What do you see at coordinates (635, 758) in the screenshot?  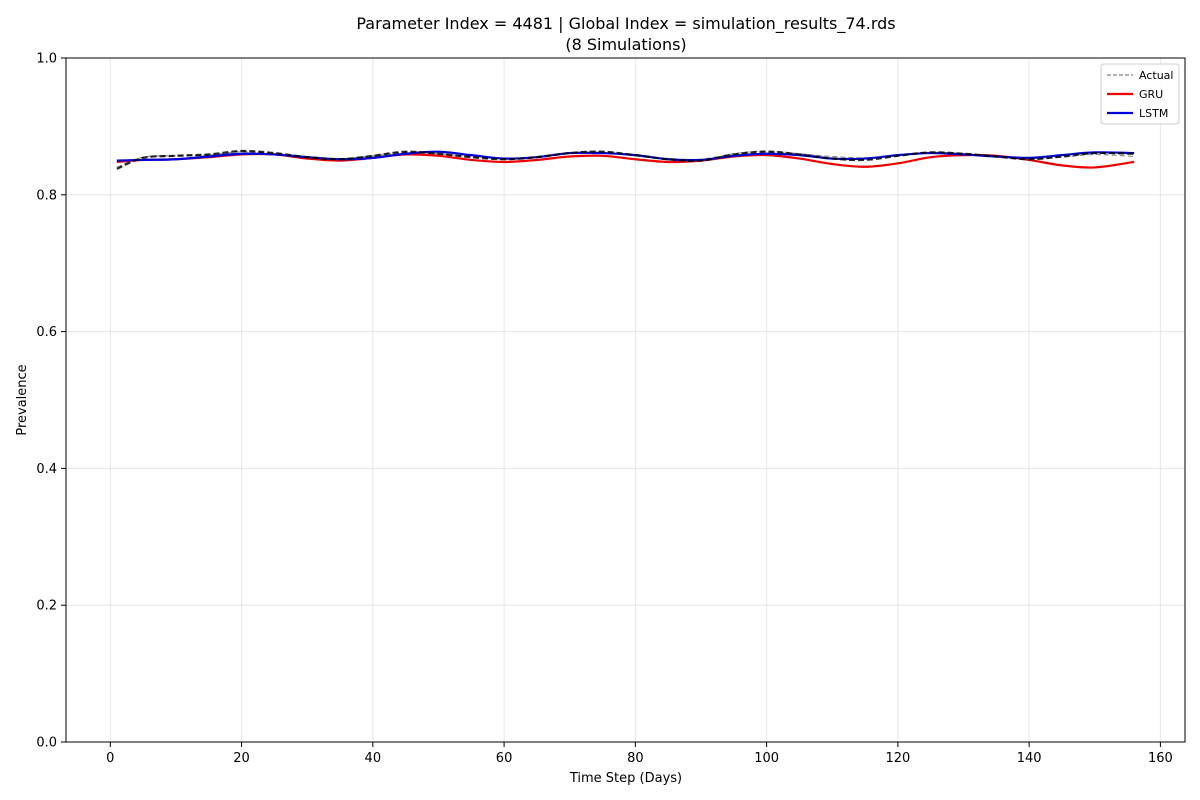 I see `x-tick-label: 80` at bounding box center [635, 758].